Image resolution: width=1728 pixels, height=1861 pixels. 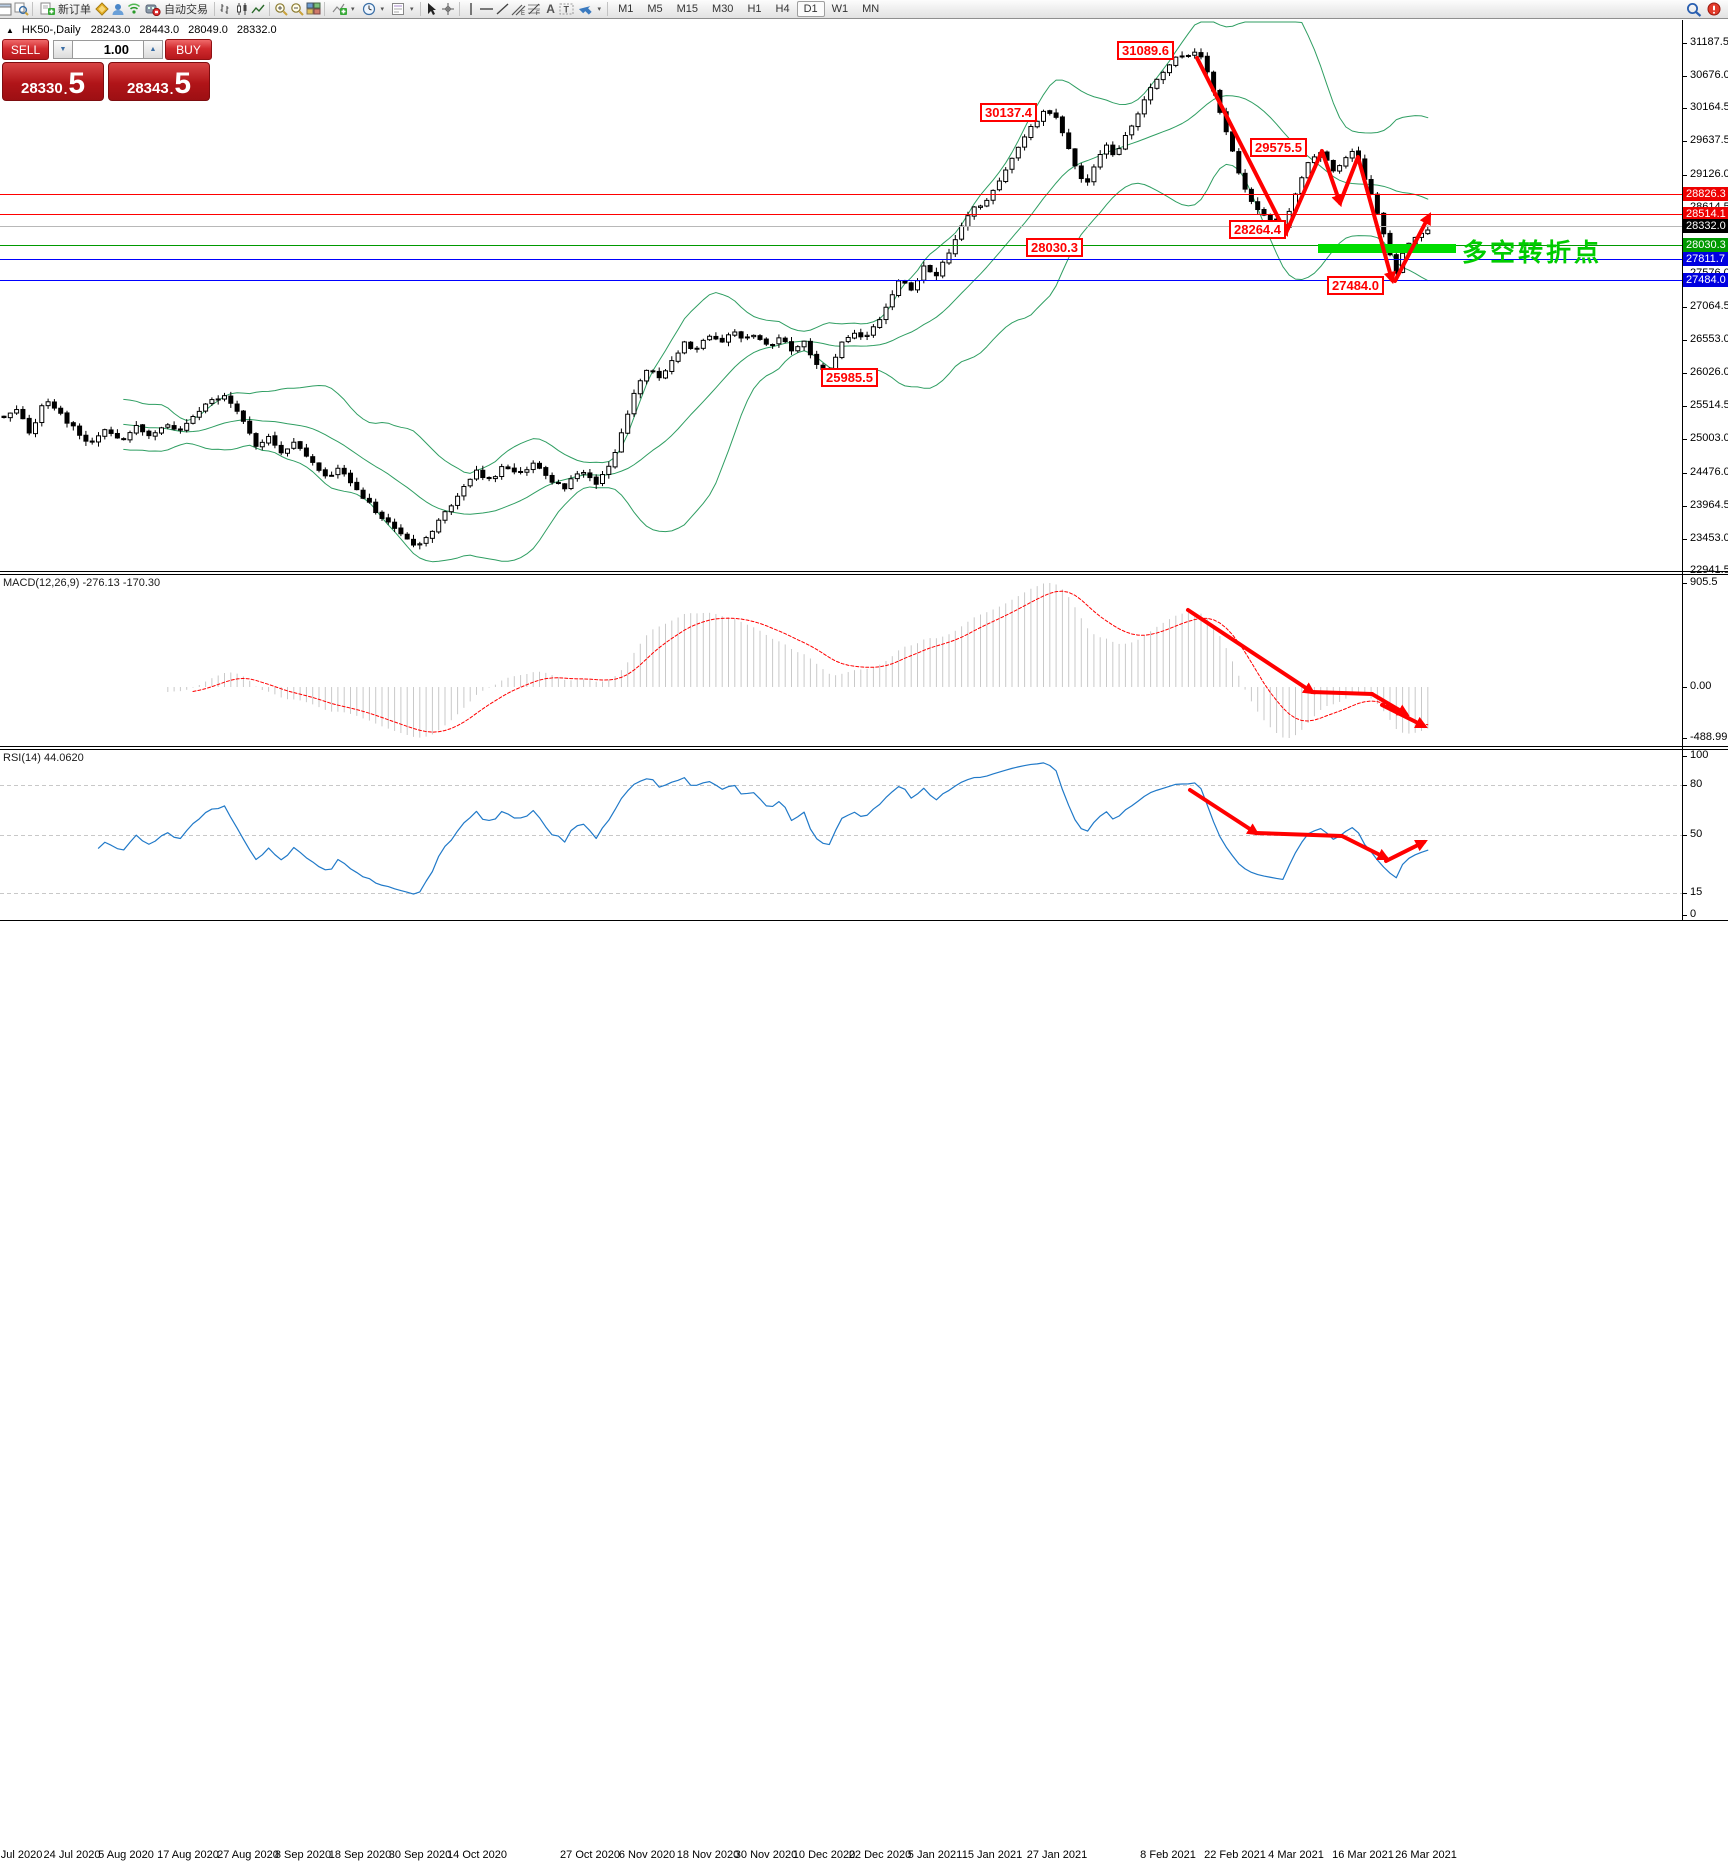 I want to click on timeframe-button-H1: H1, so click(x=754, y=9).